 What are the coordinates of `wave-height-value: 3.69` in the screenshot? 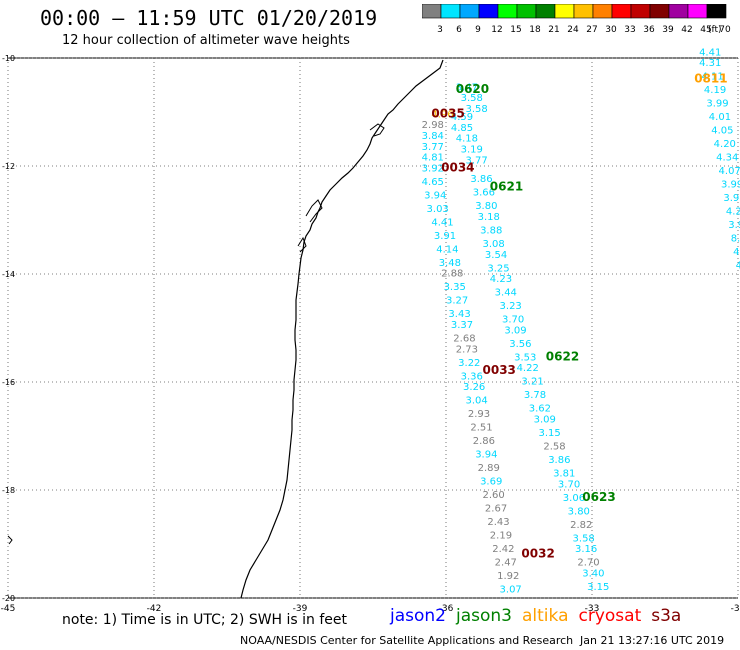 It's located at (491, 482).